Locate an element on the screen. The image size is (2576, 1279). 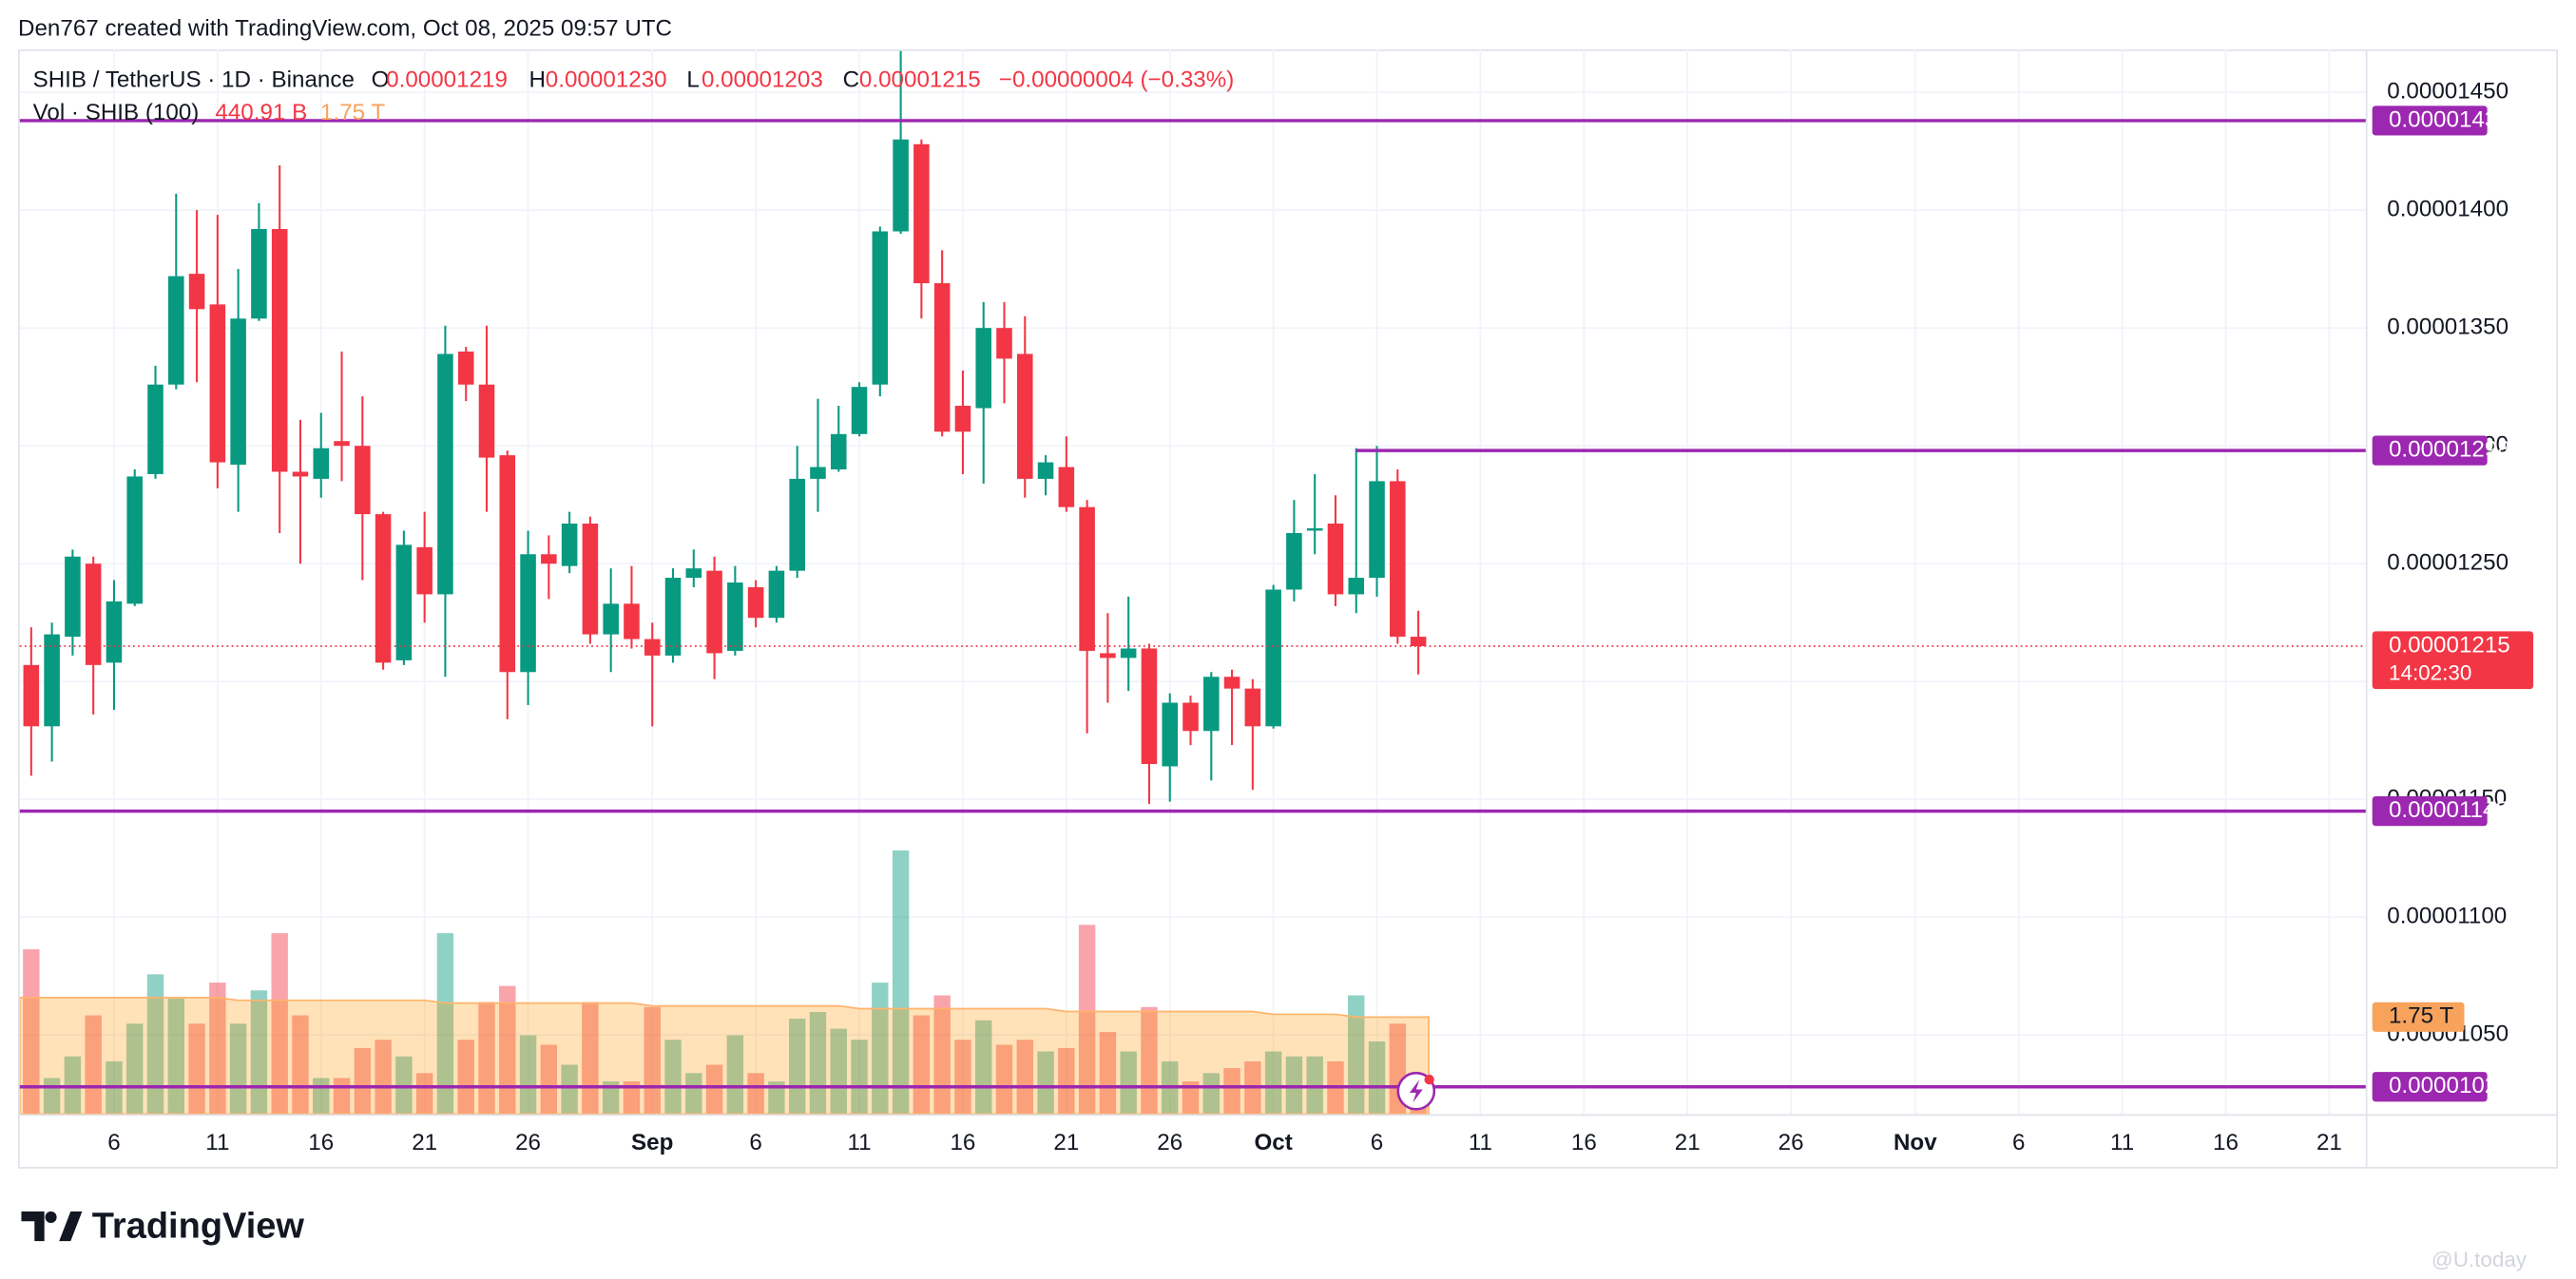
watermark: @U.today is located at coordinates (2480, 1259).